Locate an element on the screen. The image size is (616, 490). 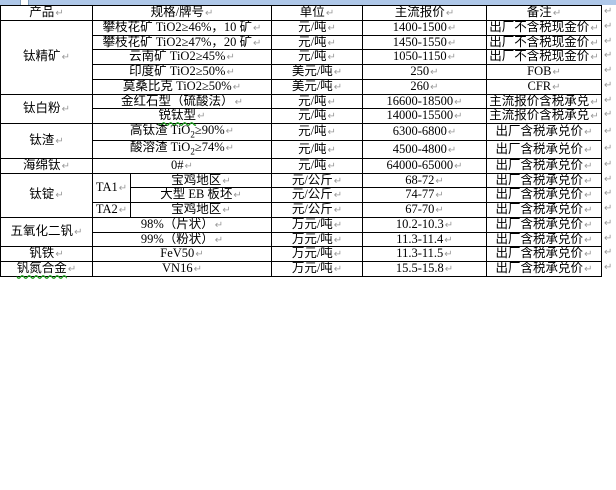
grade-cell: TA2↵ is located at coordinates (111, 210).